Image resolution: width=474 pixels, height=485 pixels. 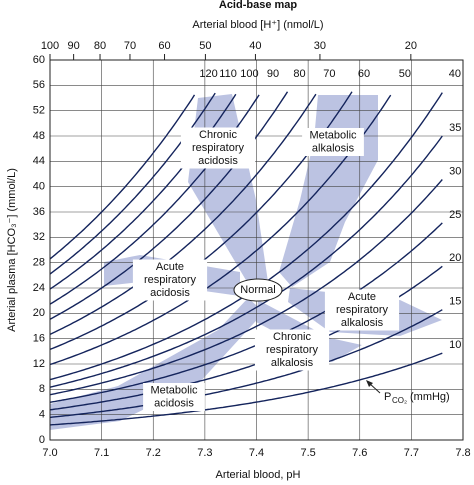 I want to click on isopleth-label: 35, so click(x=455, y=128).